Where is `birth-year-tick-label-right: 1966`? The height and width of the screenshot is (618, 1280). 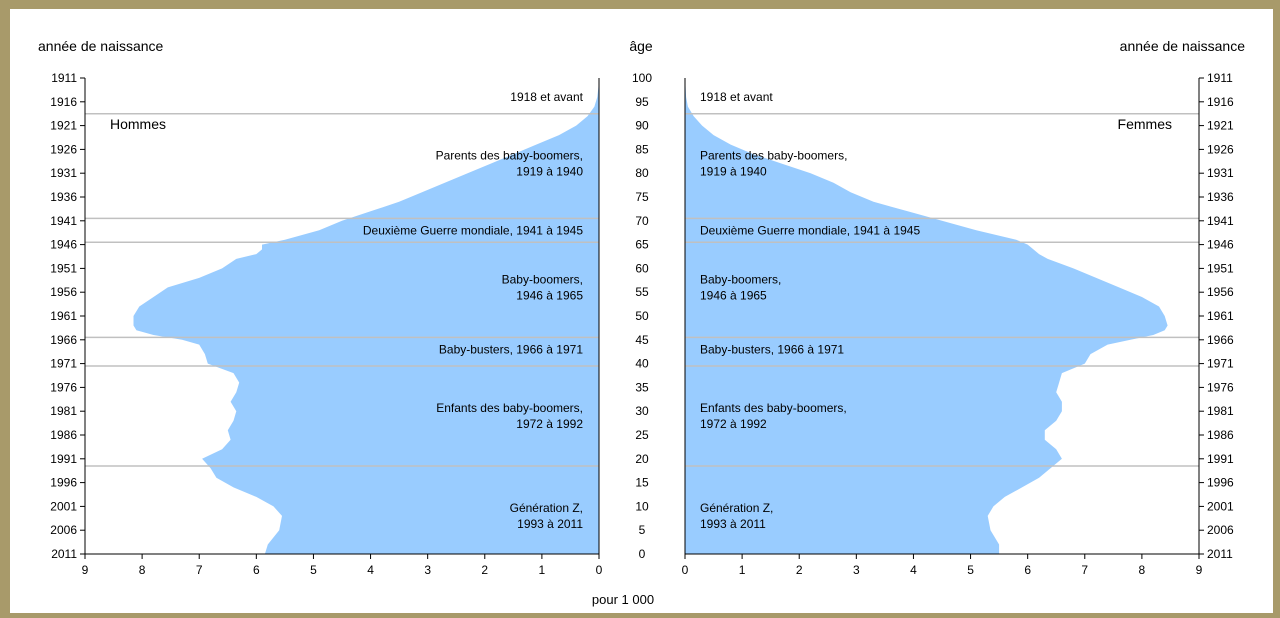
birth-year-tick-label-right: 1966 is located at coordinates (1220, 340).